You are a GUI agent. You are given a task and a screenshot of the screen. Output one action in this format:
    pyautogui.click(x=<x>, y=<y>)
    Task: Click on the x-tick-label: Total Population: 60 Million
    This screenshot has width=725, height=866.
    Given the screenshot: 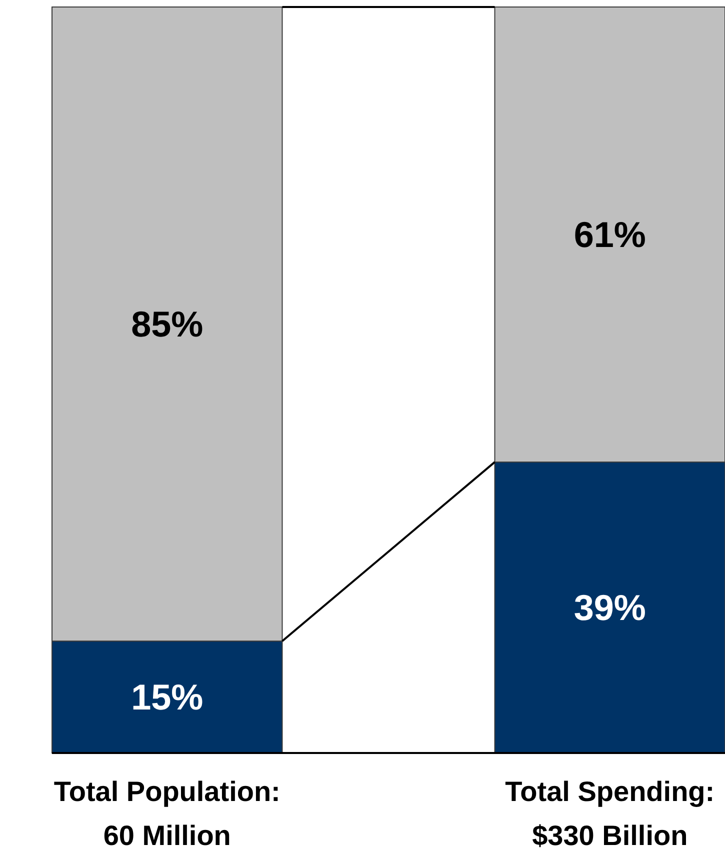 What is the action you would take?
    pyautogui.click(x=167, y=813)
    